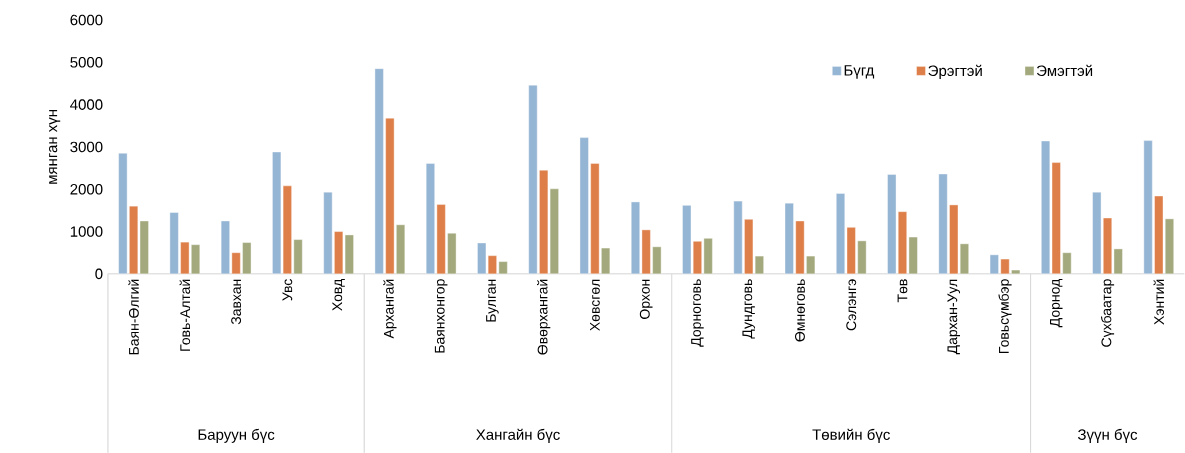 The image size is (1185, 453). Describe the element at coordinates (851, 435) in the screenshot. I see `text: Төвийн бүс` at that location.